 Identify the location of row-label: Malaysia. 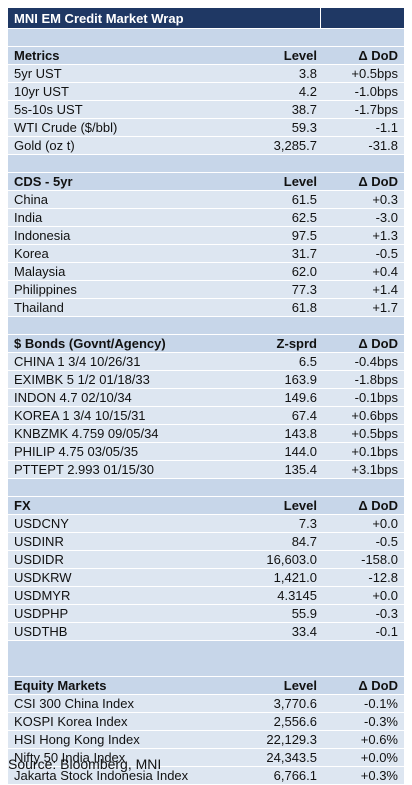
(40, 271).